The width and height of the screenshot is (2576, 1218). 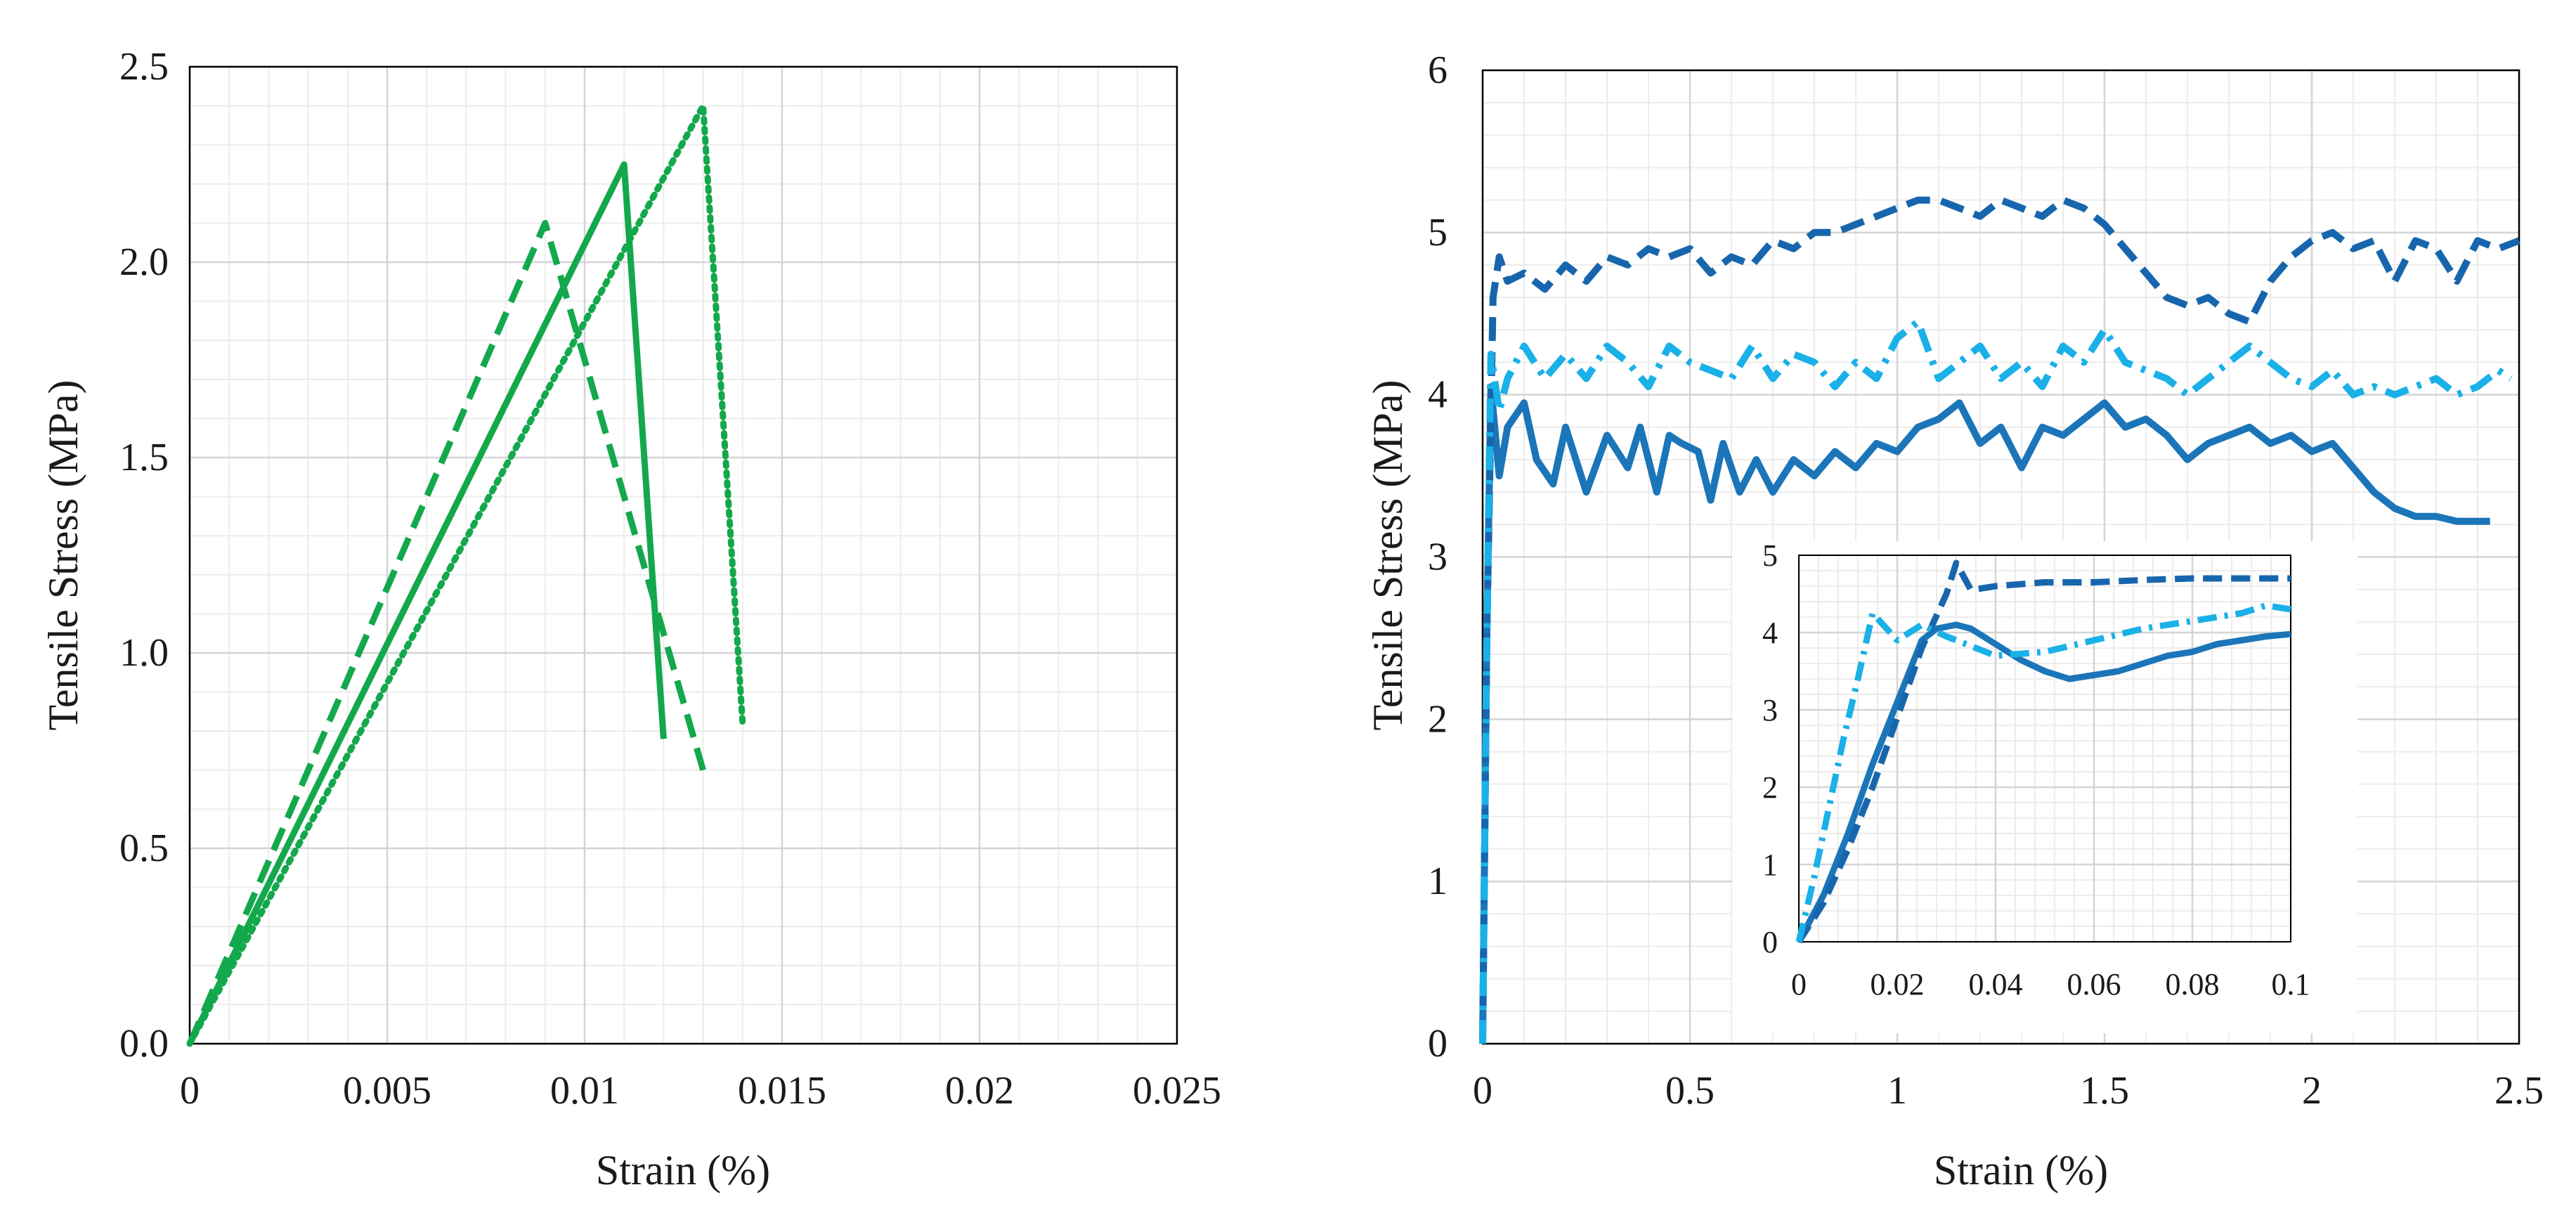 I want to click on inset-x-tick-label: 0.06, so click(x=2094, y=984).